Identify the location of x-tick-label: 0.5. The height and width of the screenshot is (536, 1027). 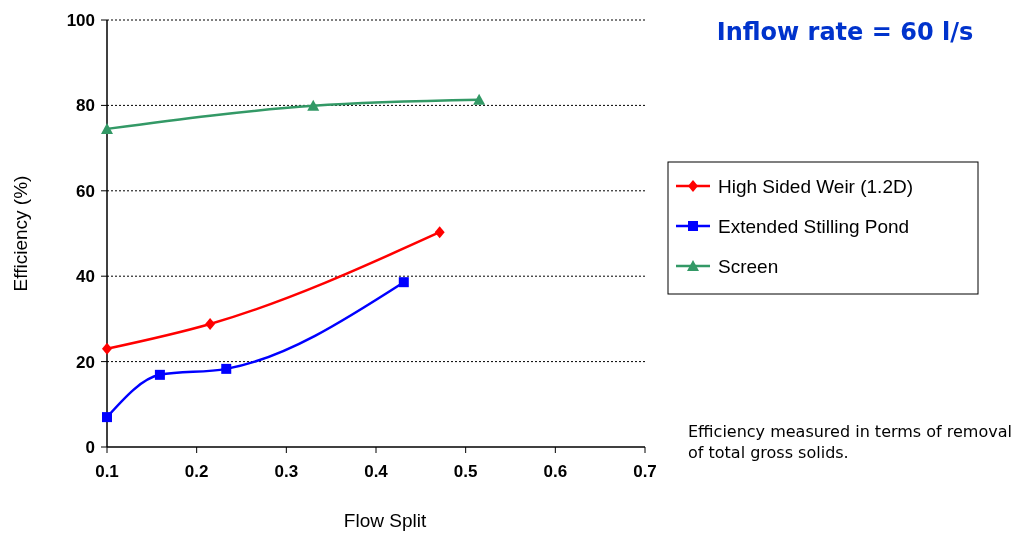
(465, 471).